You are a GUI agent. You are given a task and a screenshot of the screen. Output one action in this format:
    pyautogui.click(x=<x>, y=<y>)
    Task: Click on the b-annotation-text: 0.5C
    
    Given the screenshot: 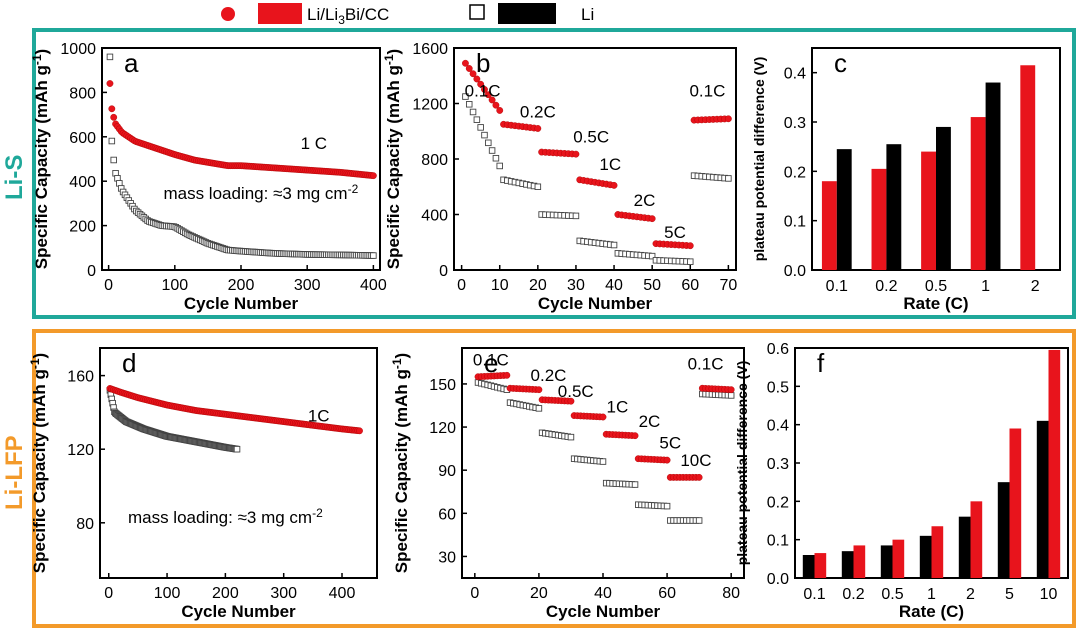 What is the action you would take?
    pyautogui.click(x=591, y=136)
    